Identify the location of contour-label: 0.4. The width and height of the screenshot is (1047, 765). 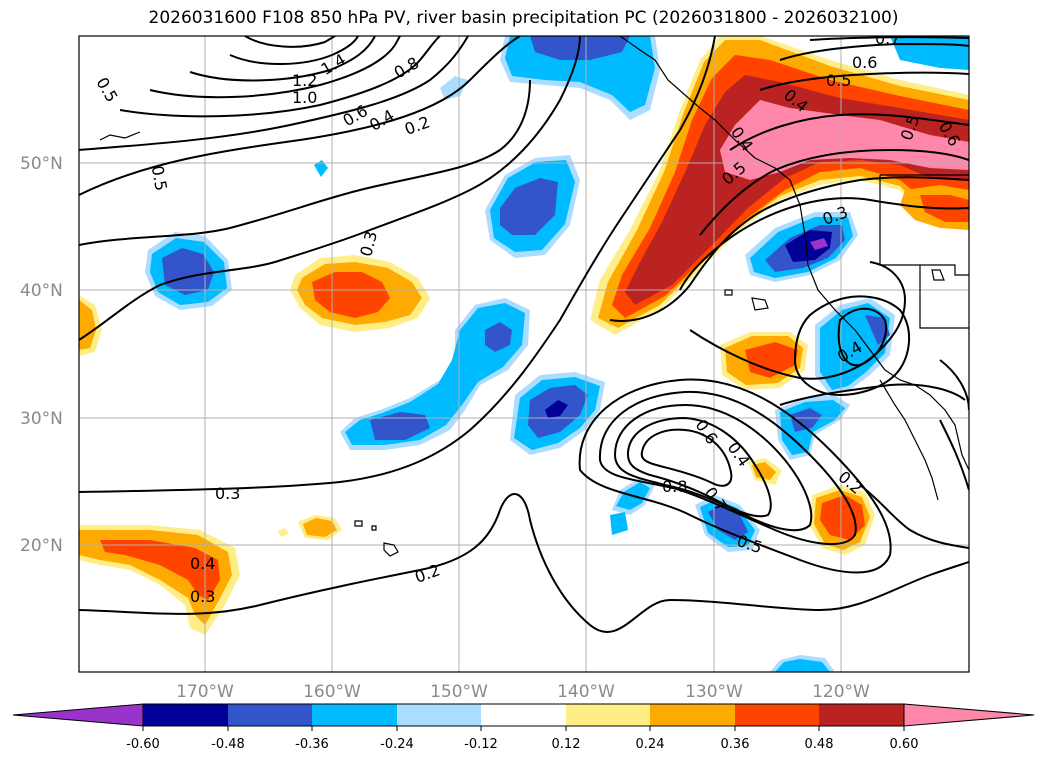
(202, 563).